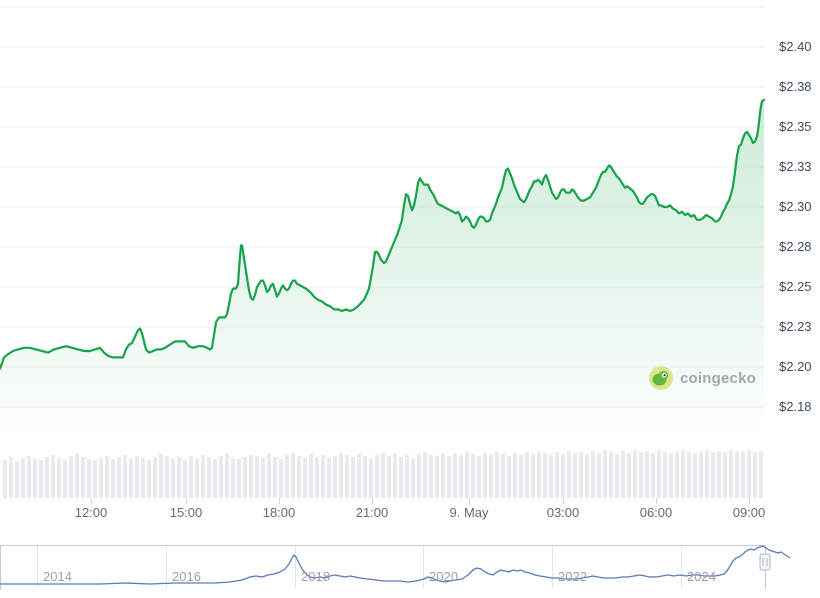  Describe the element at coordinates (795, 366) in the screenshot. I see `price-axis-label: $2.20` at that location.